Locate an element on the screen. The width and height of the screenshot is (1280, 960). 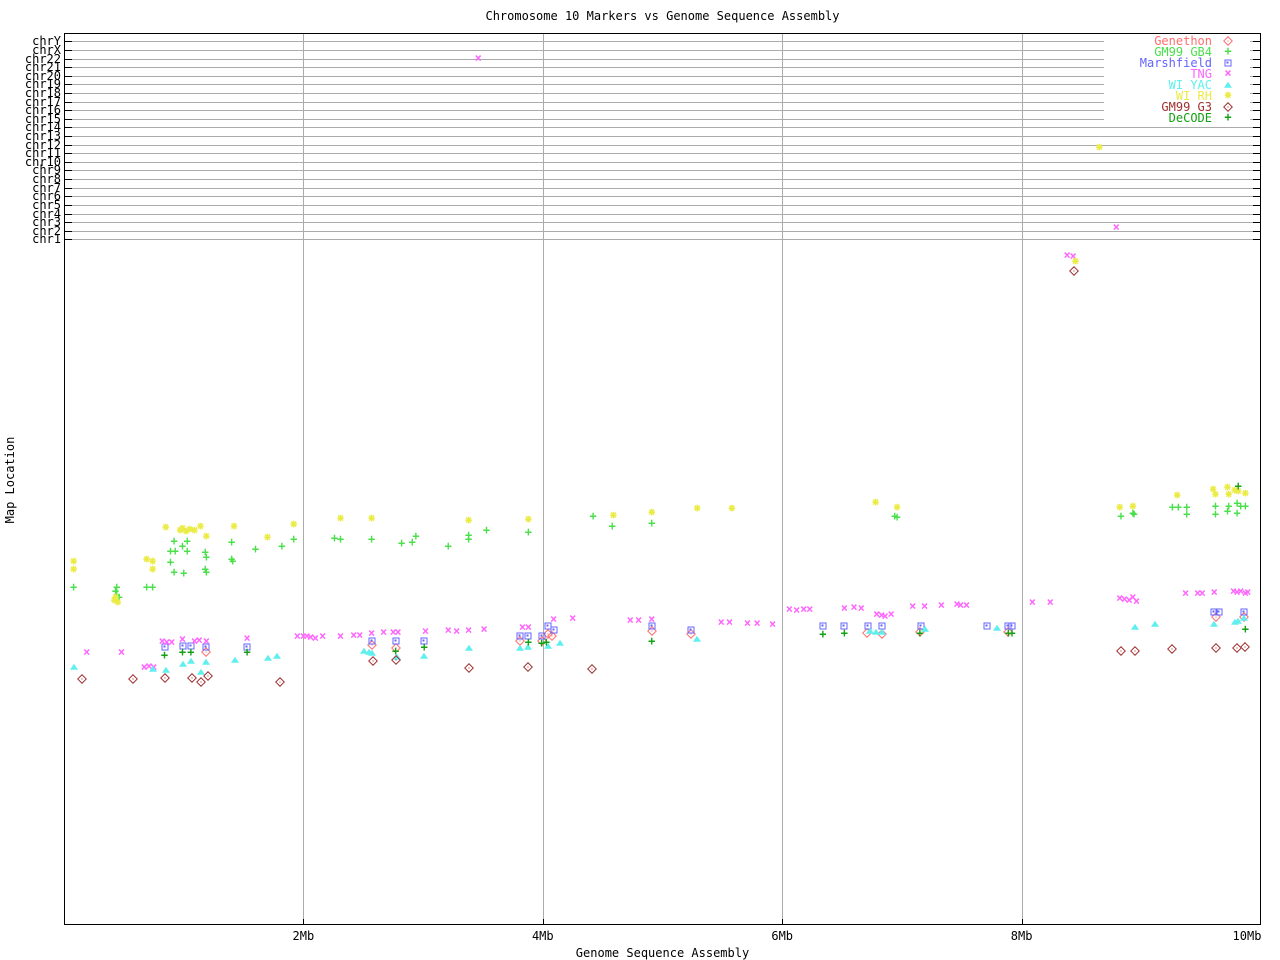
legend-label: Genethon is located at coordinates (1183, 41).